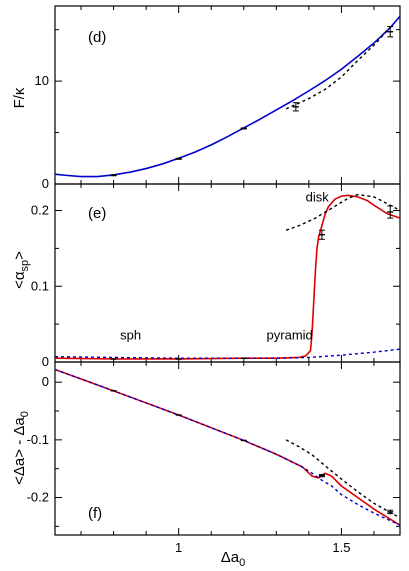 The height and width of the screenshot is (571, 409). I want to click on x-axis-label-sub: 0, so click(242, 563).